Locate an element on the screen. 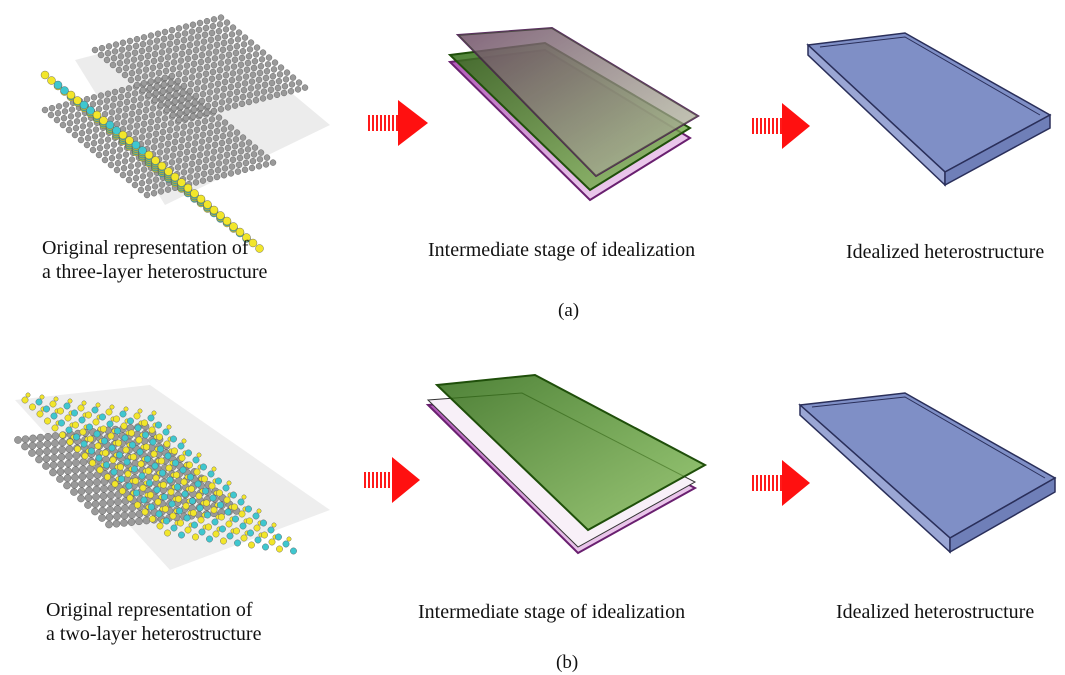 This screenshot has height=675, width=1065. panel-label-a: (a) is located at coordinates (569, 310).